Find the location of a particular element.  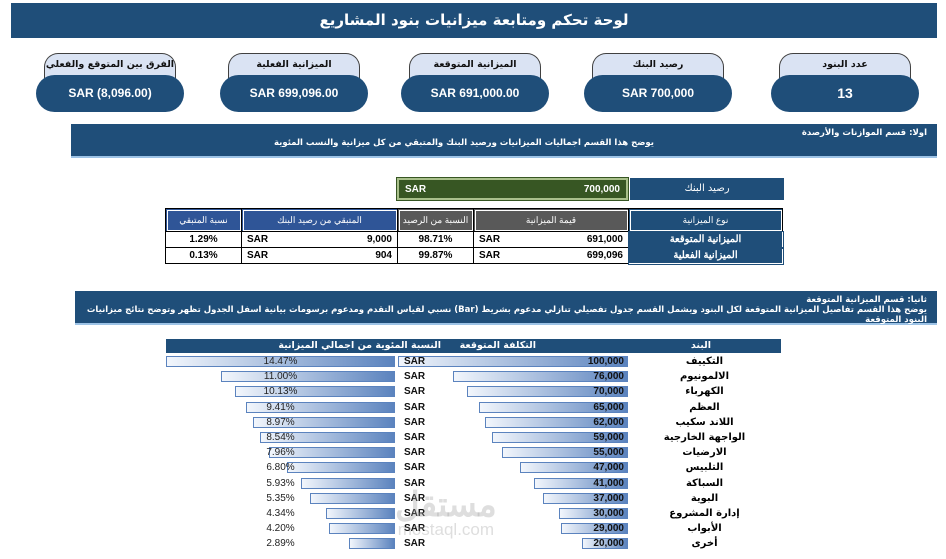

col-budget-type: نوع الميزانية is located at coordinates (705, 220).